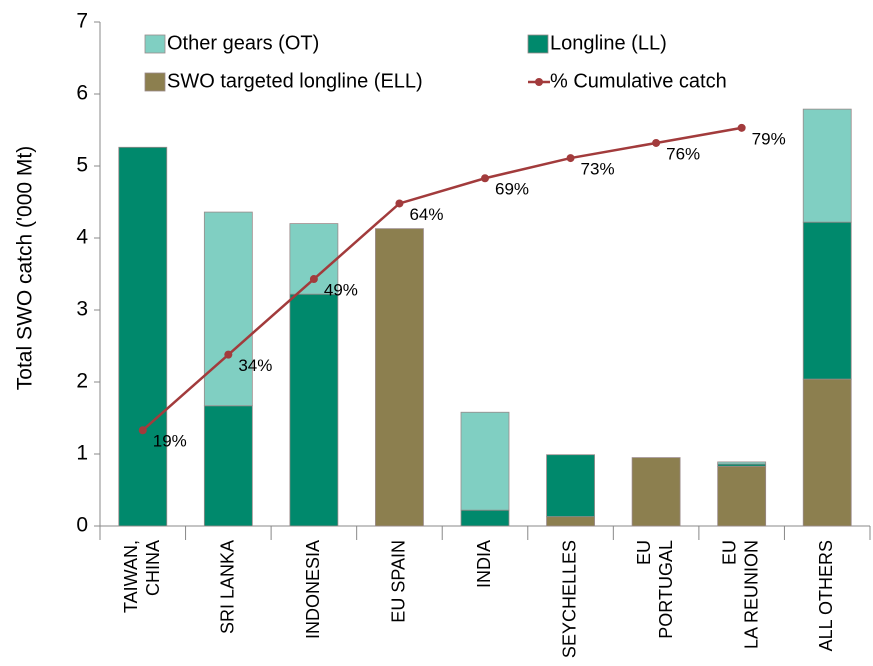 Image resolution: width=873 pixels, height=666 pixels. Describe the element at coordinates (740, 594) in the screenshot. I see `x-tick-label: EU LA REUNION` at that location.